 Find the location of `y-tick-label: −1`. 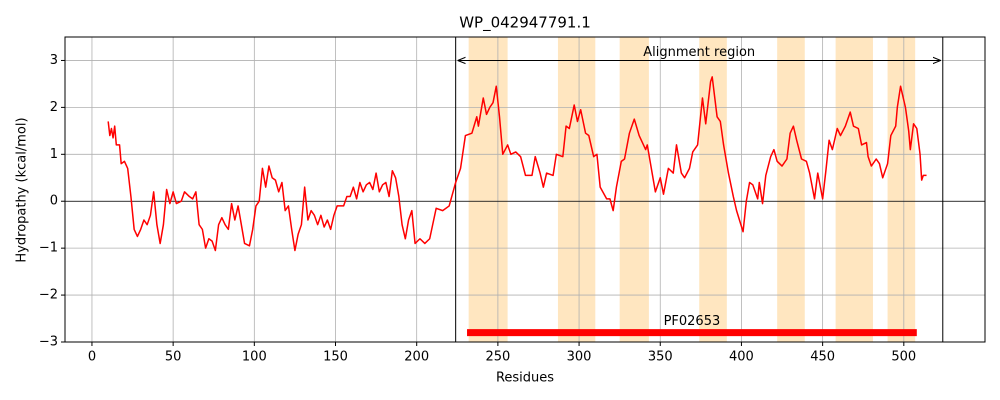

y-tick-label: −1 is located at coordinates (48, 248).